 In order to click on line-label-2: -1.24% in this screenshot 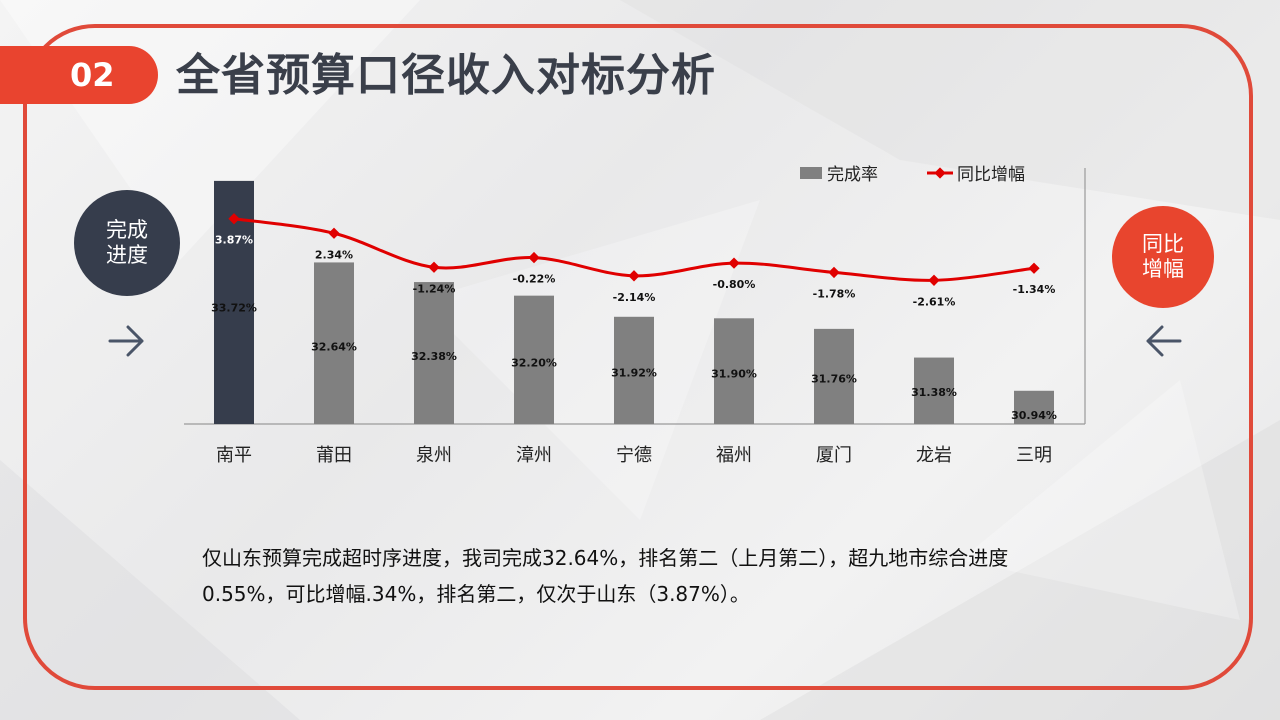, I will do `click(434, 288)`.